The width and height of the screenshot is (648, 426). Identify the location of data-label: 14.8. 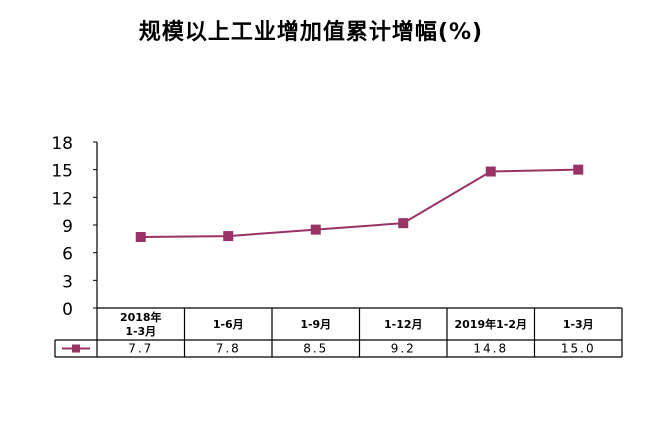
(490, 349).